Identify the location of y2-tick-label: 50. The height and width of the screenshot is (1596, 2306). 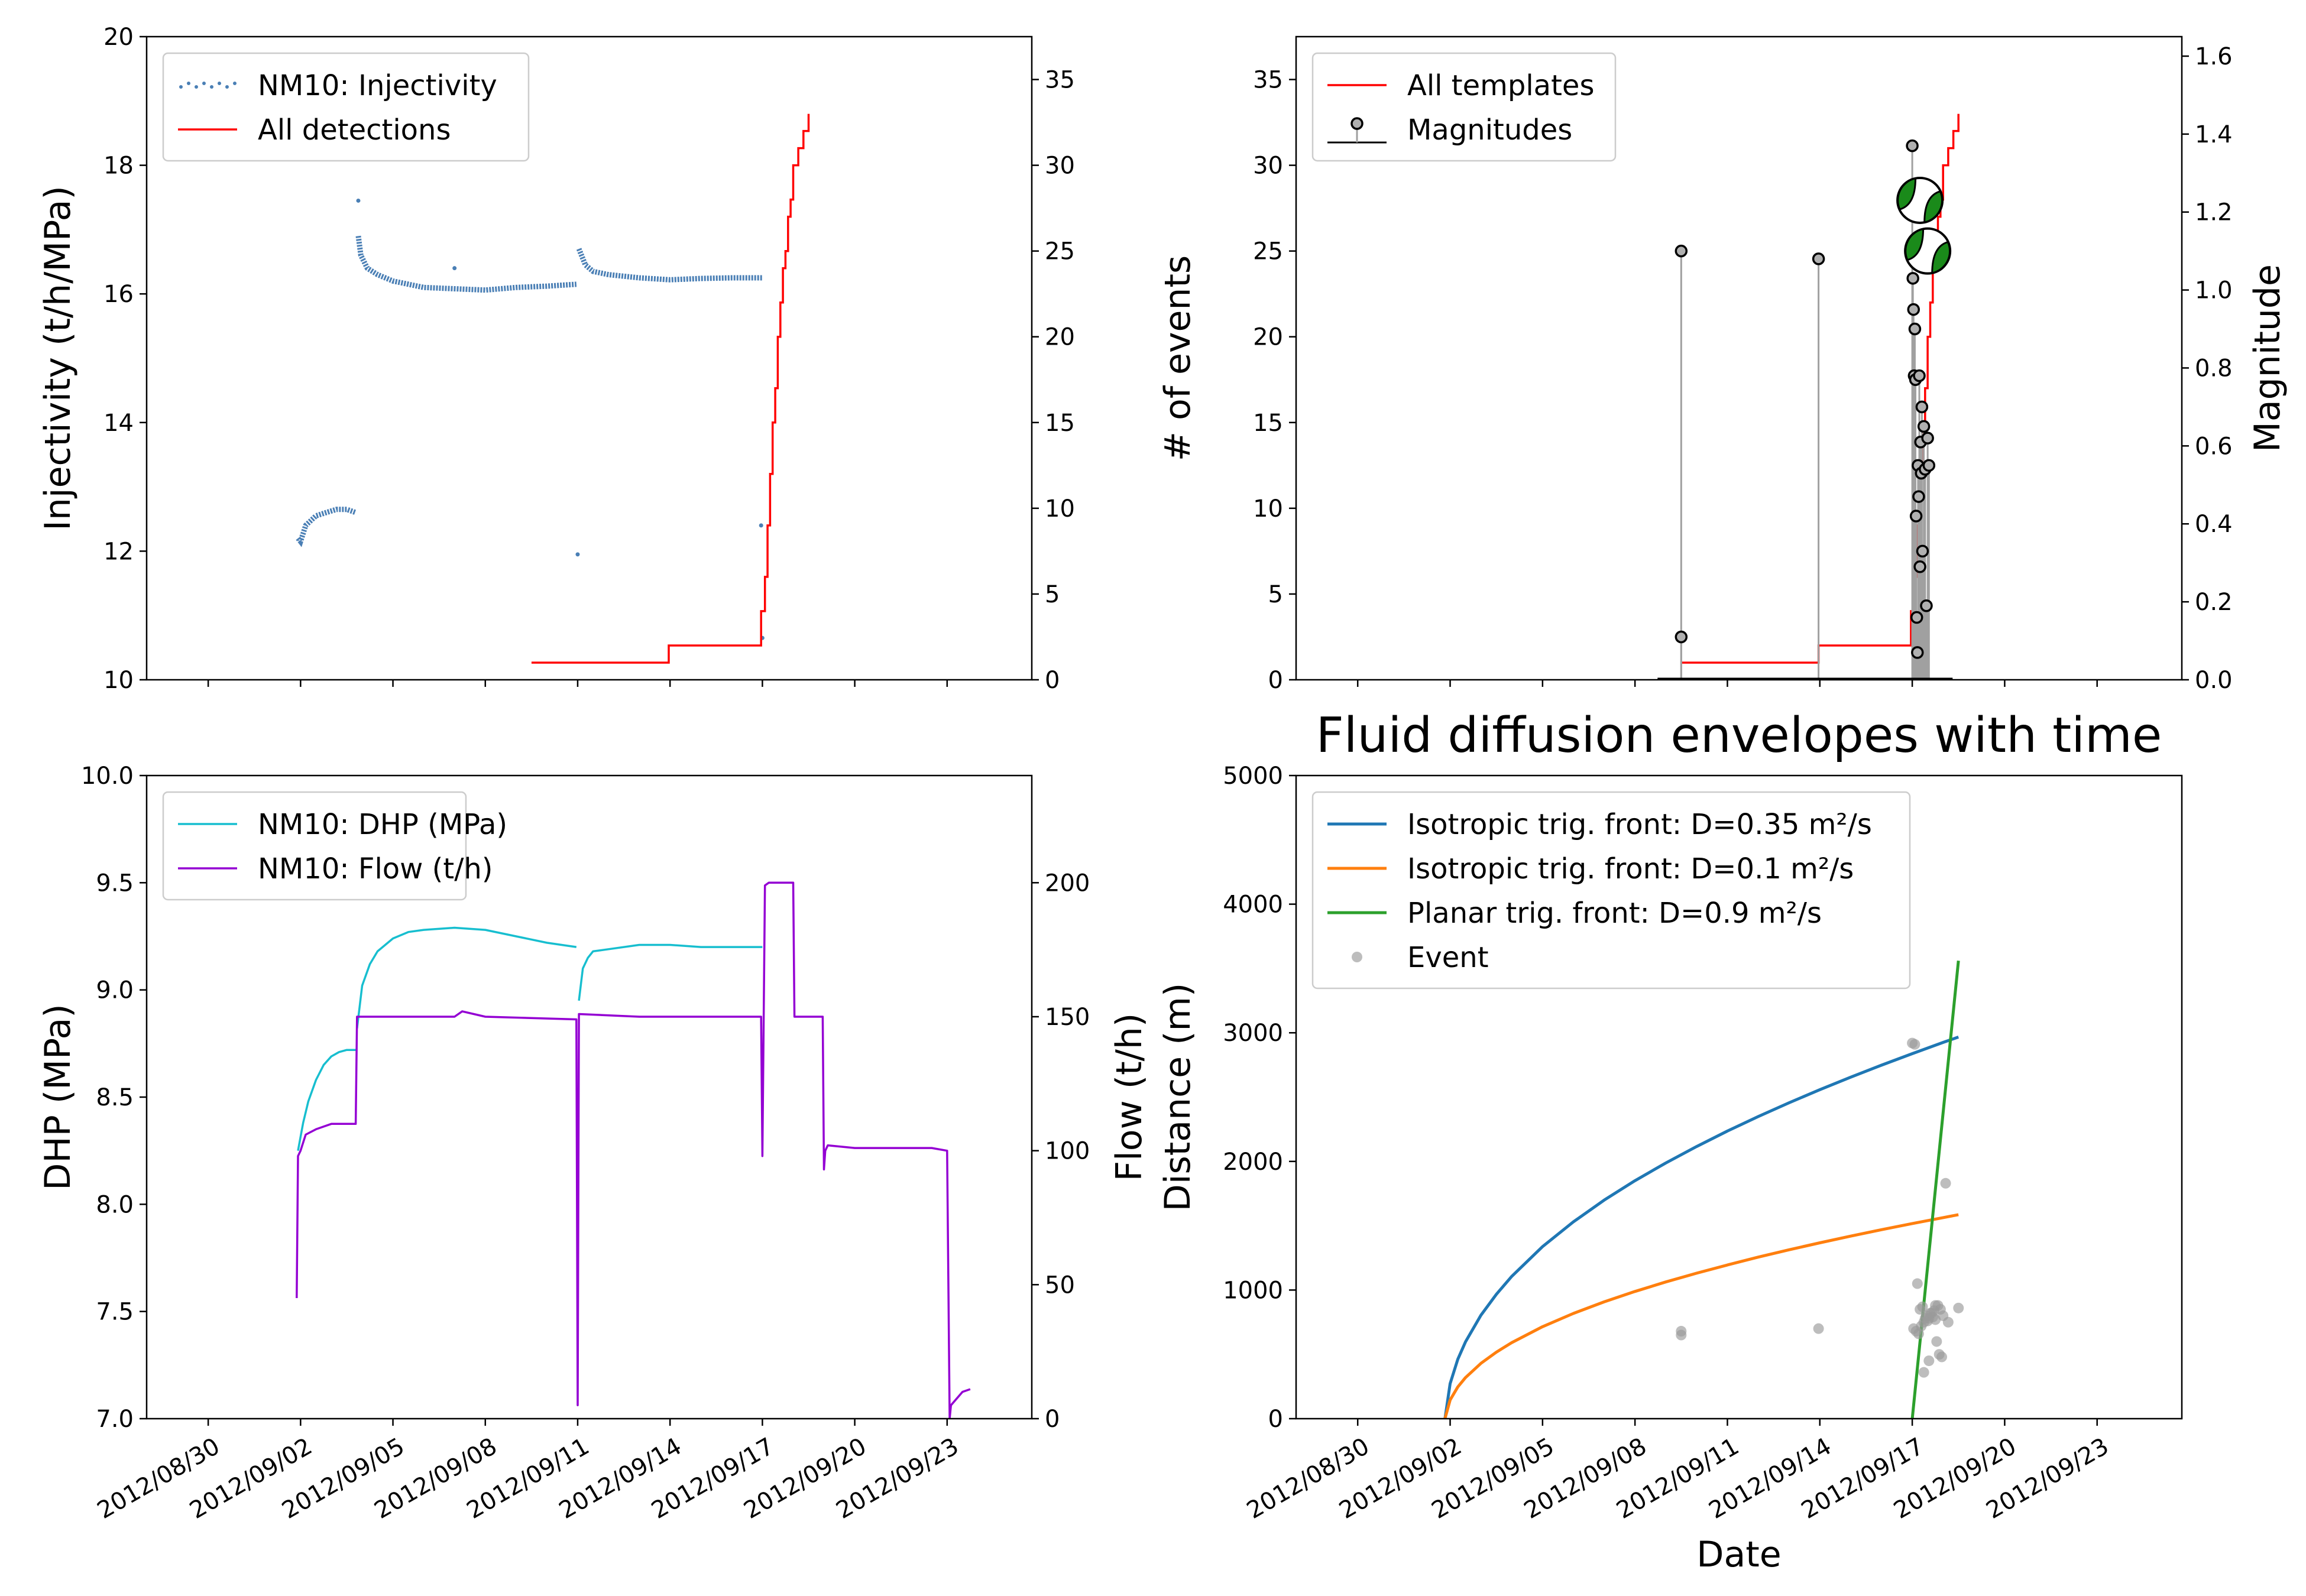
(1060, 1285).